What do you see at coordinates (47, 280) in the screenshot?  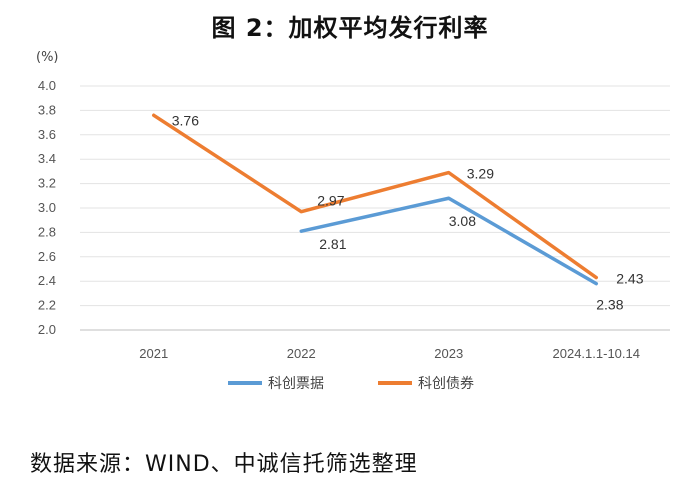 I see `y-tick-2.4: 2.4` at bounding box center [47, 280].